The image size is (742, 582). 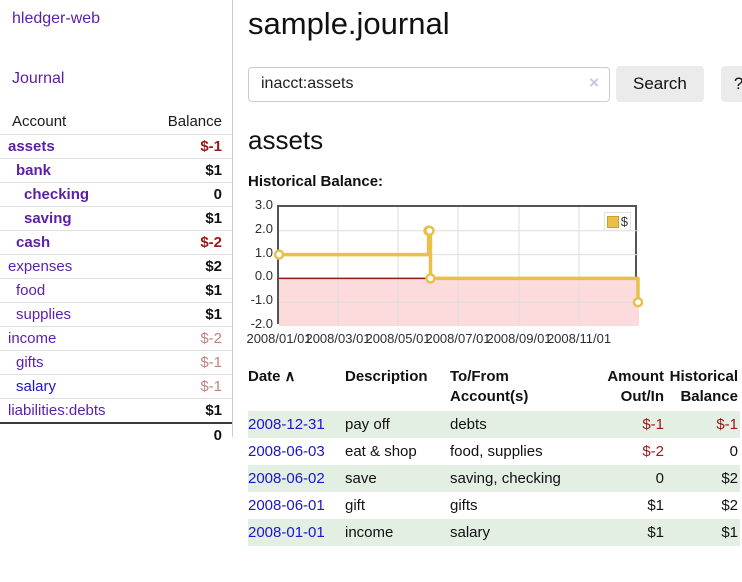 What do you see at coordinates (263, 228) in the screenshot?
I see `y-axis-tick-label: 2.0` at bounding box center [263, 228].